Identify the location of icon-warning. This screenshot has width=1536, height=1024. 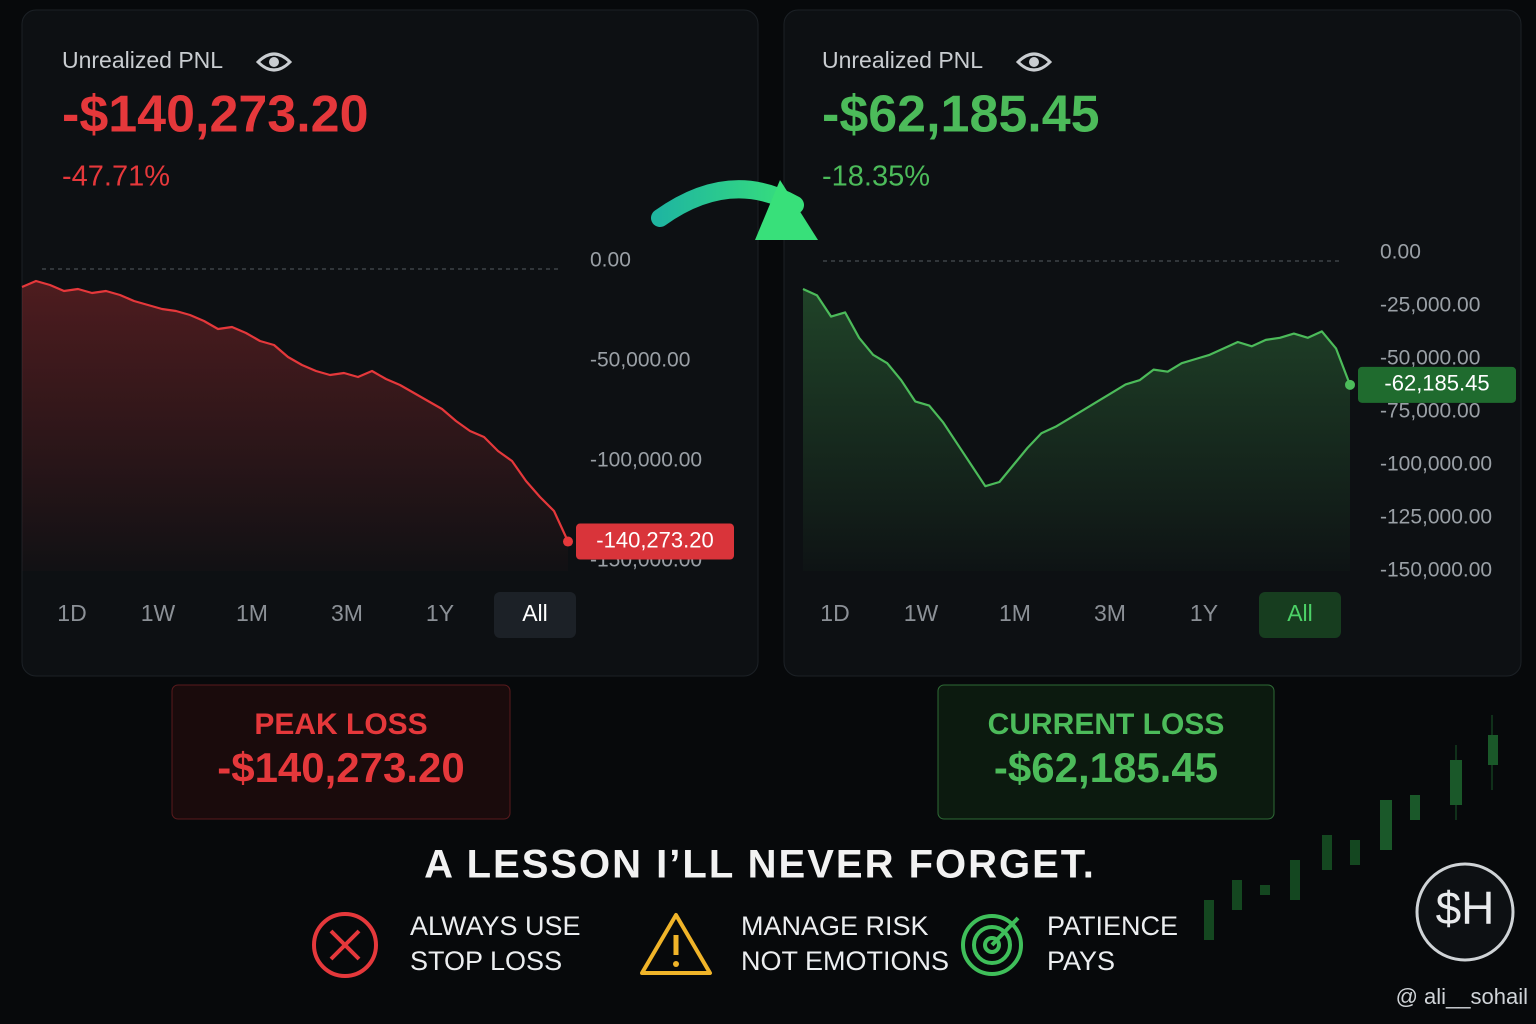
(676, 944).